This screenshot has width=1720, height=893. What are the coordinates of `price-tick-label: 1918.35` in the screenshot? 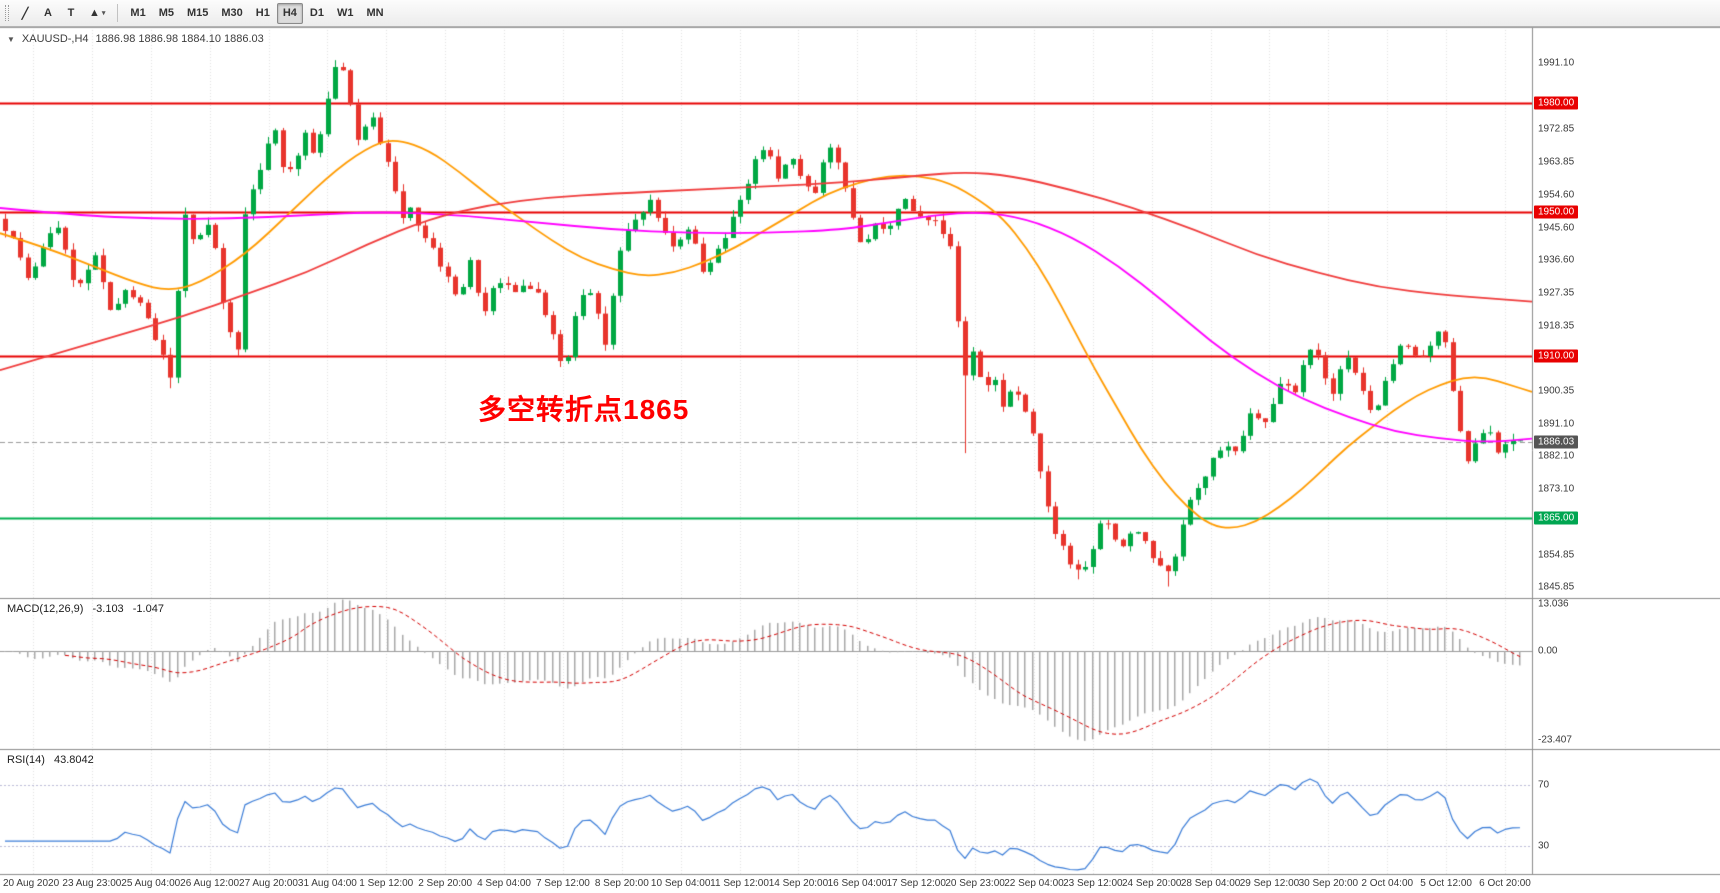 It's located at (1556, 326).